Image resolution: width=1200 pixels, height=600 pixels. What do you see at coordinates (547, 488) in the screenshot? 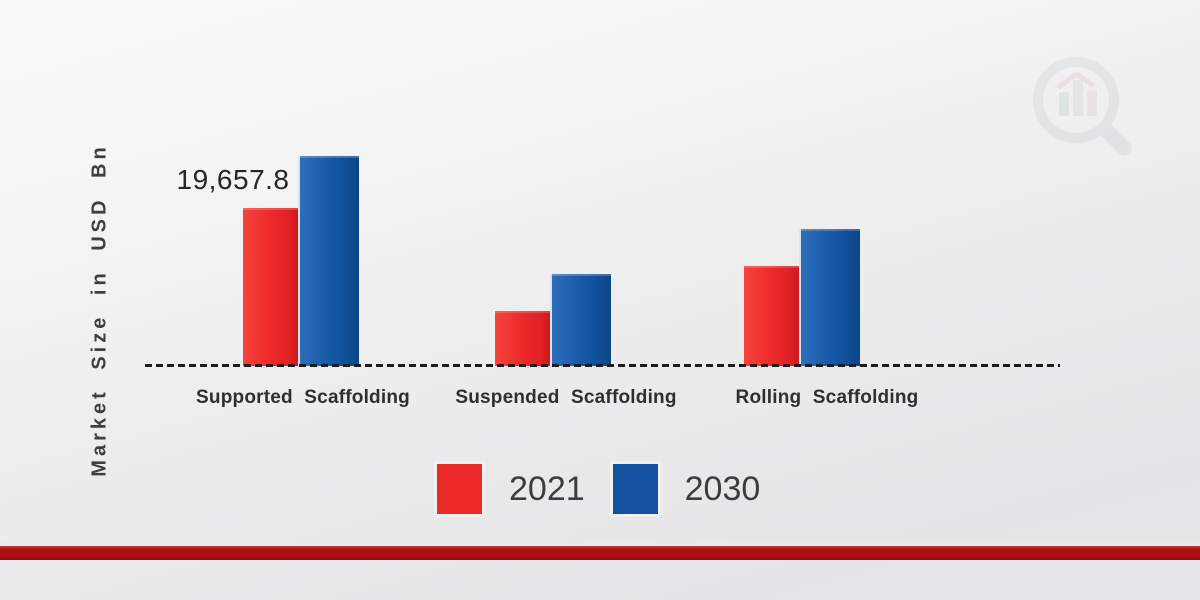
I see `legend-label-2021: 2021` at bounding box center [547, 488].